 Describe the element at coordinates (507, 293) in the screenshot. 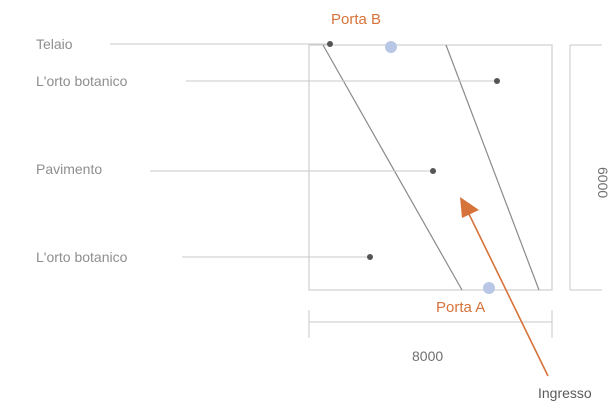

I see `entrance-arrow-line` at that location.